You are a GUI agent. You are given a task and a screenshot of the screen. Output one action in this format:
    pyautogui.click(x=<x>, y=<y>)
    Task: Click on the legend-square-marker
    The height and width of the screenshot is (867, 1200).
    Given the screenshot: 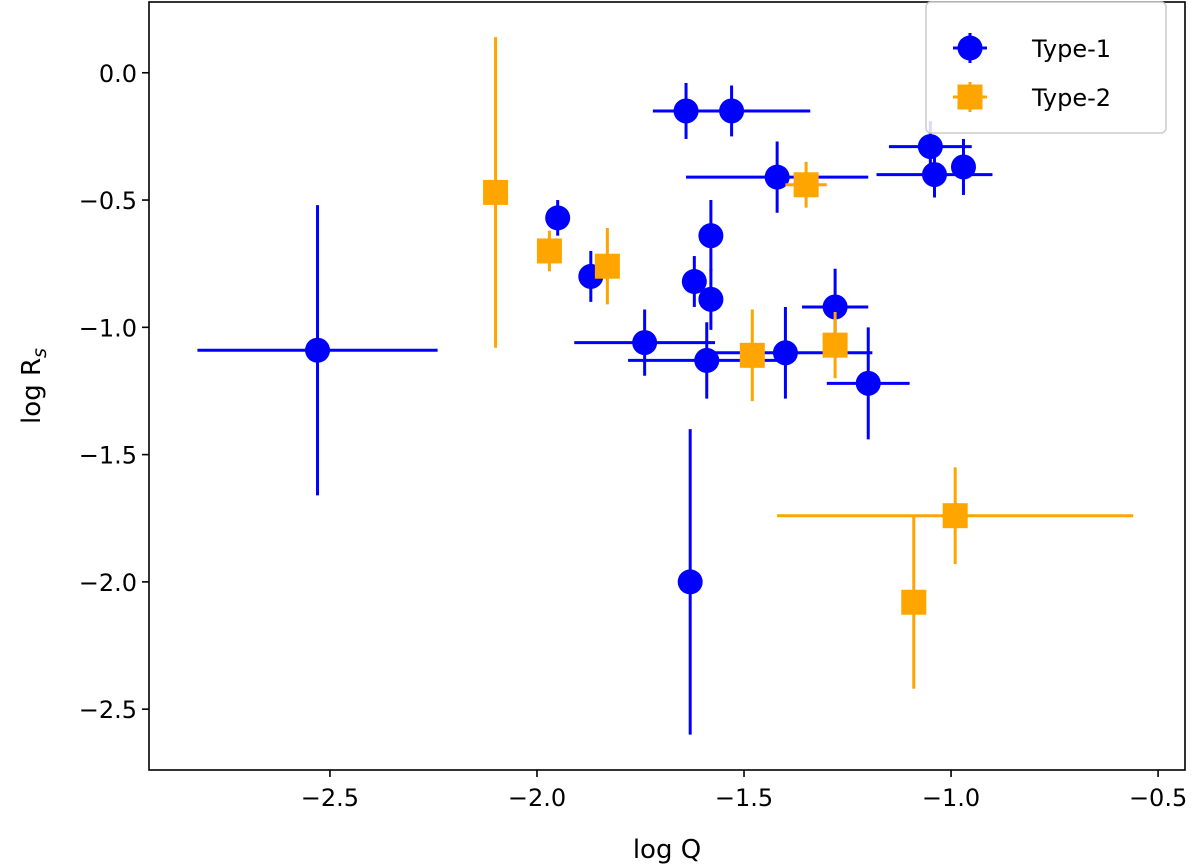 What is the action you would take?
    pyautogui.click(x=970, y=97)
    